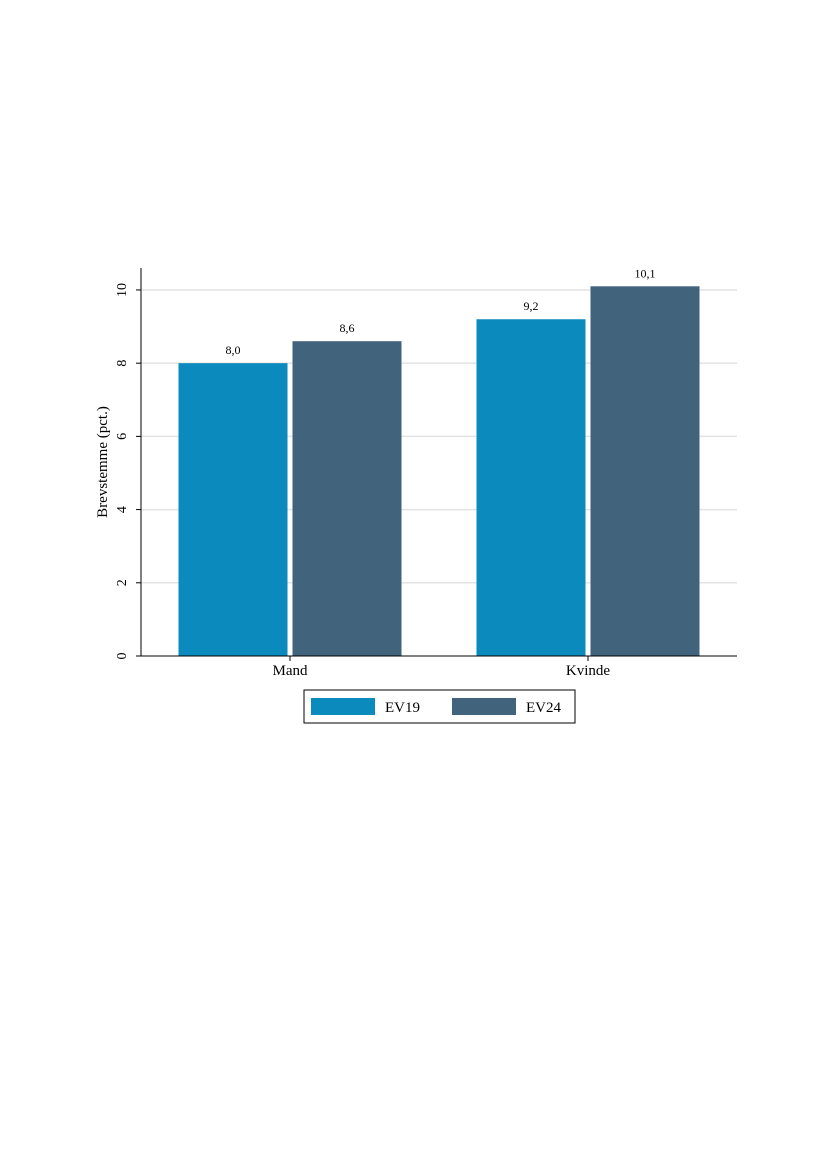  Describe the element at coordinates (122, 363) in the screenshot. I see `y-tick-label: 8` at that location.